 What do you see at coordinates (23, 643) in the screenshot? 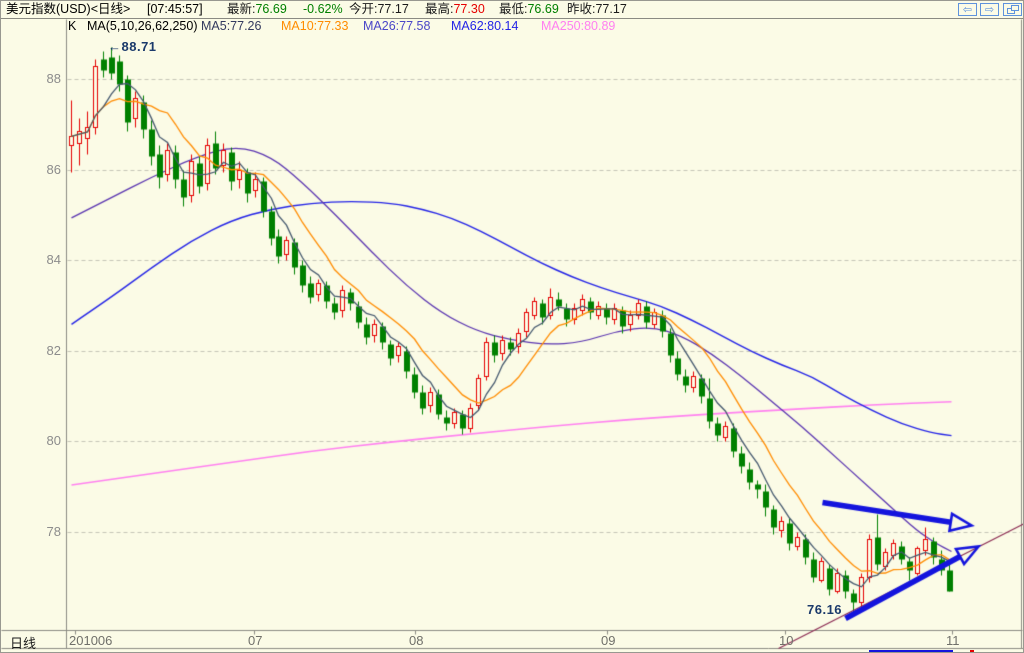
I see `period-label: 日线` at bounding box center [23, 643].